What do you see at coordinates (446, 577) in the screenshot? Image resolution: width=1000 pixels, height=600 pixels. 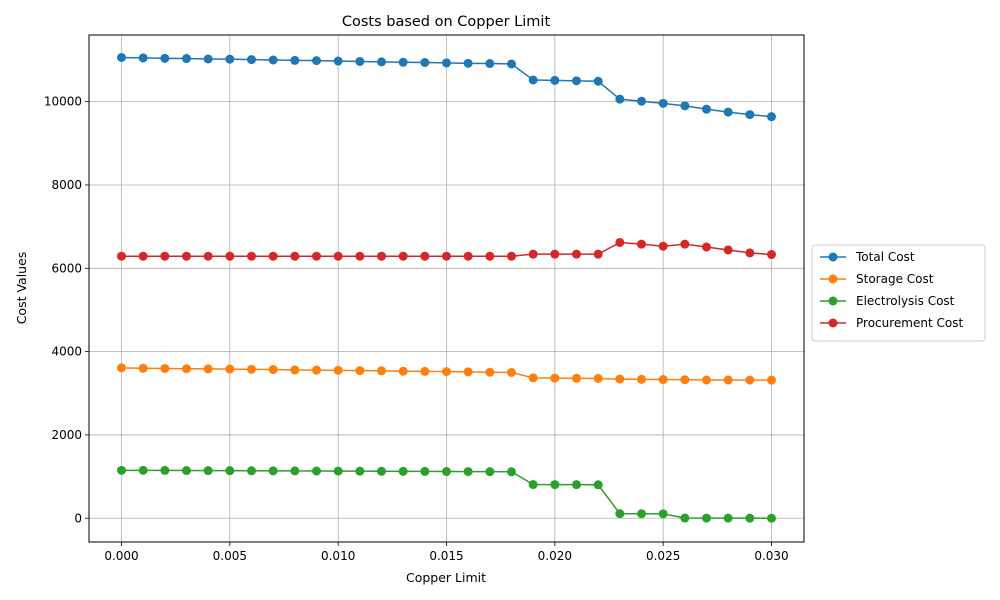 I see `x-axis-label: Copper Limit` at bounding box center [446, 577].